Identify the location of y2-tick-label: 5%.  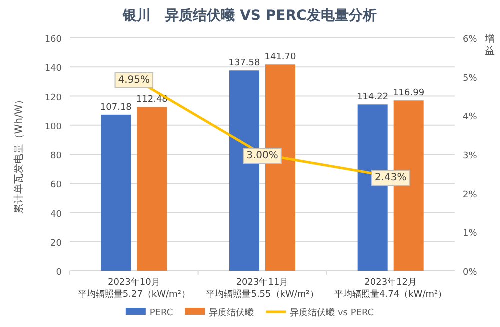
(470, 79).